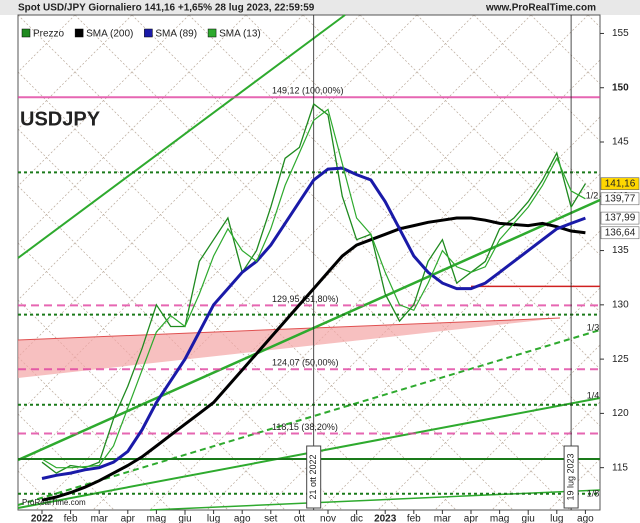 The image size is (640, 523). What do you see at coordinates (176, 34) in the screenshot?
I see `legend-label: SMA (89)` at bounding box center [176, 34].